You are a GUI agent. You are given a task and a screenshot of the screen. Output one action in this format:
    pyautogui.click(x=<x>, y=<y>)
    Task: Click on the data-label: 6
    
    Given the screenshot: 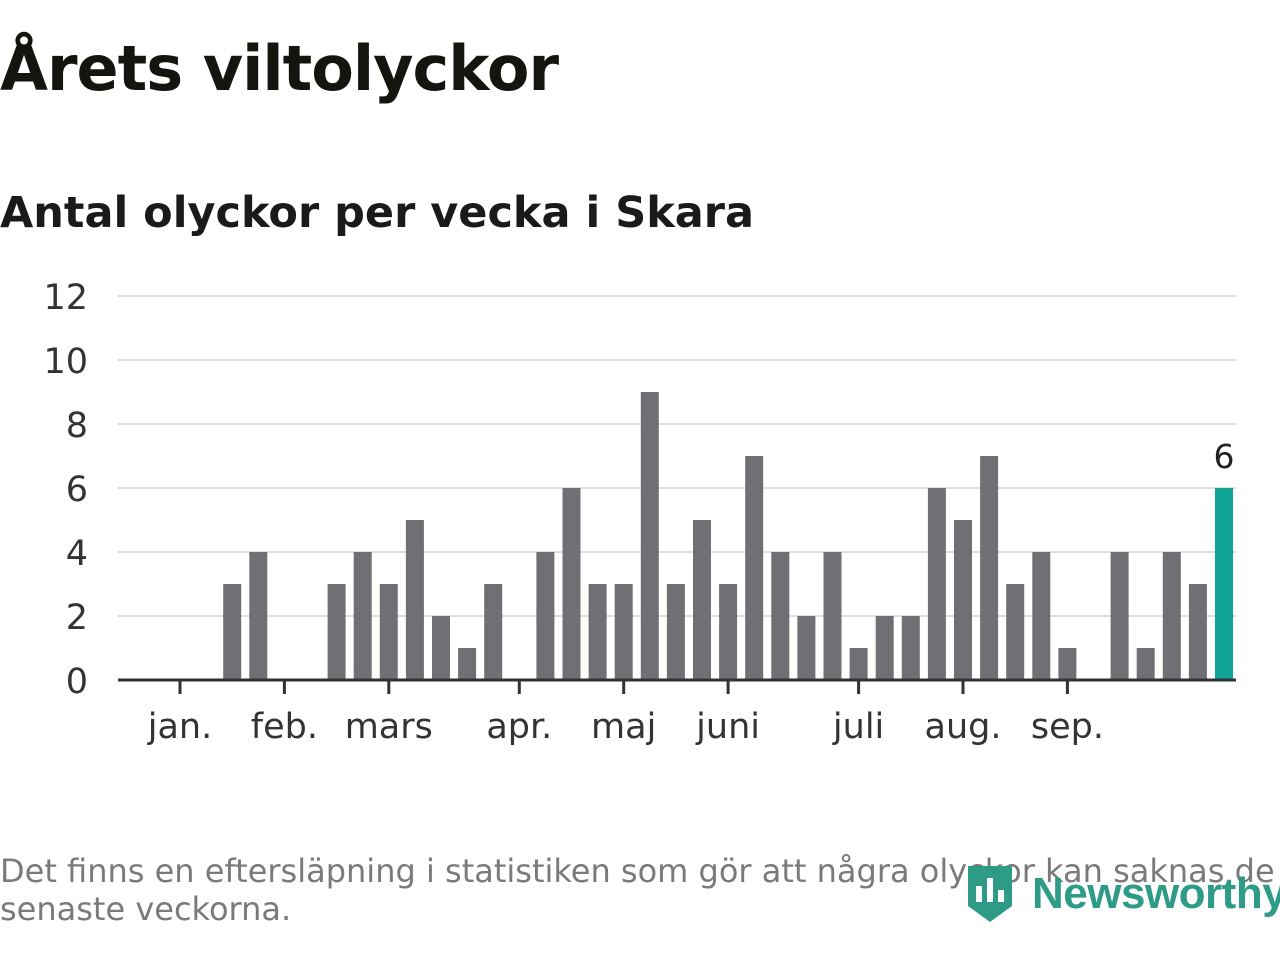 What is the action you would take?
    pyautogui.click(x=1224, y=456)
    